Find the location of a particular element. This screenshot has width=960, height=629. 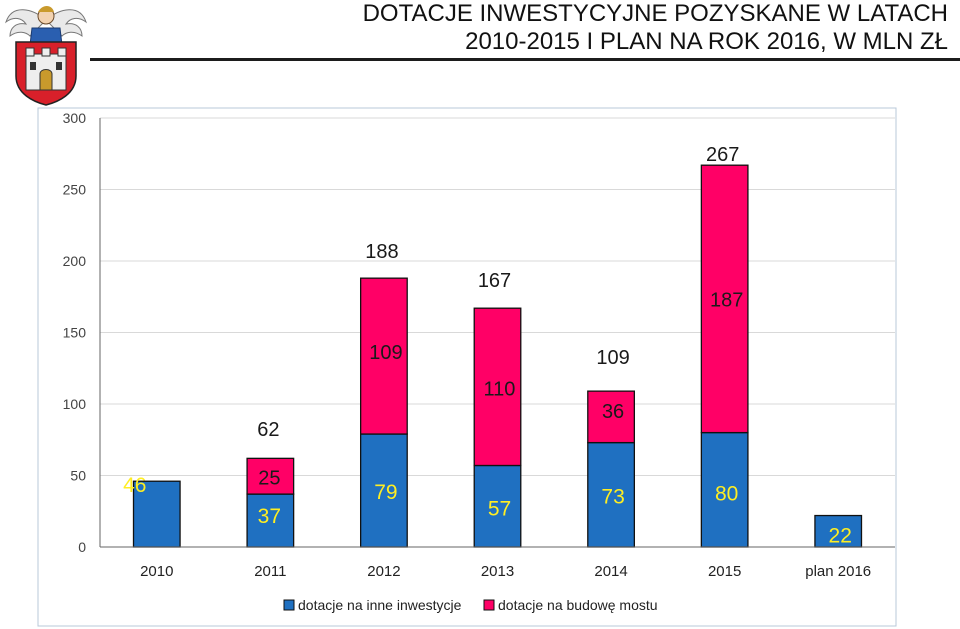

data-label-inne: 79 is located at coordinates (385, 492).